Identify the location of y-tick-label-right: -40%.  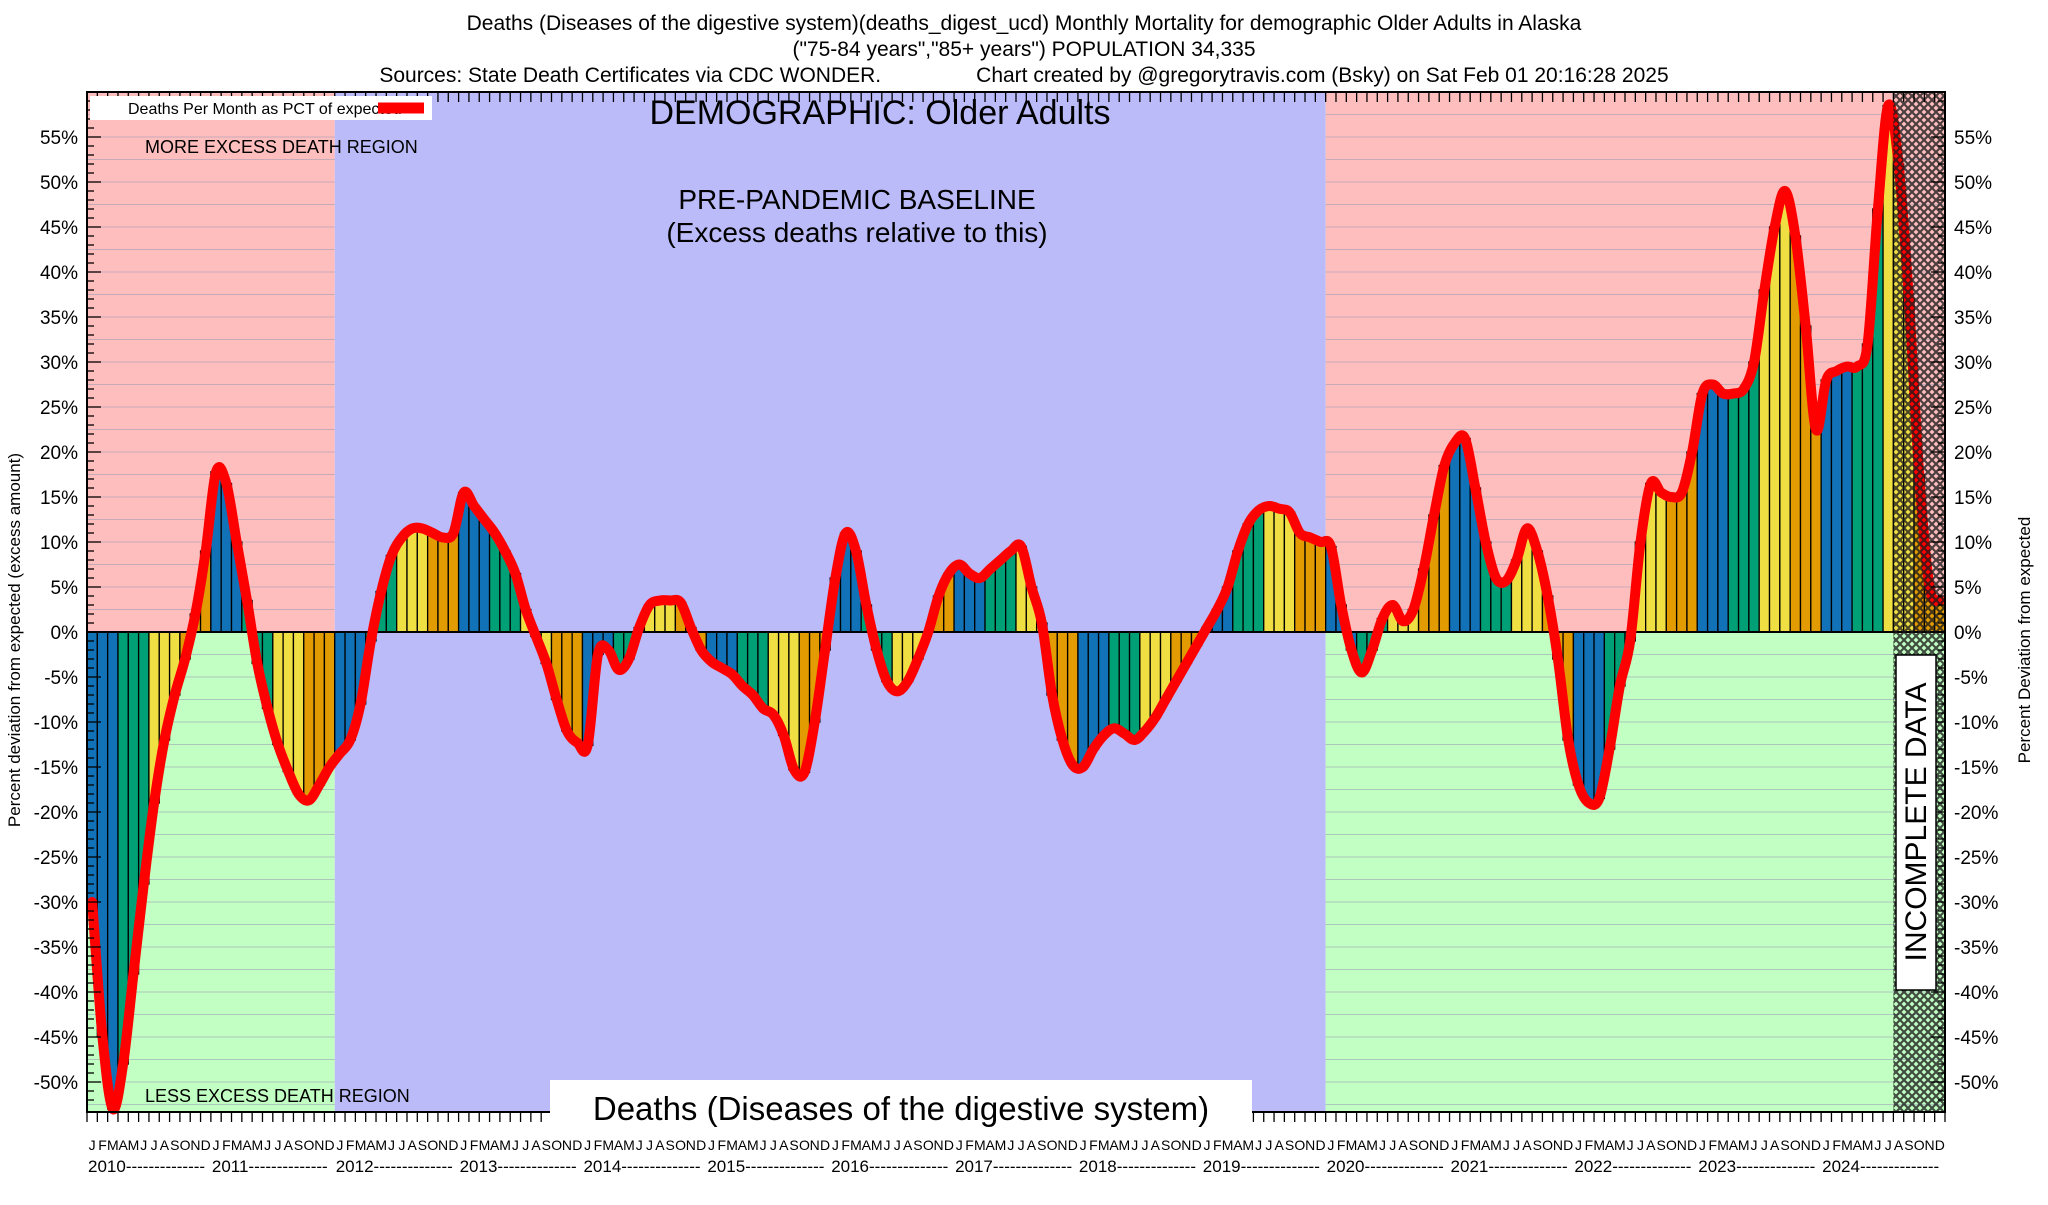
(1976, 993).